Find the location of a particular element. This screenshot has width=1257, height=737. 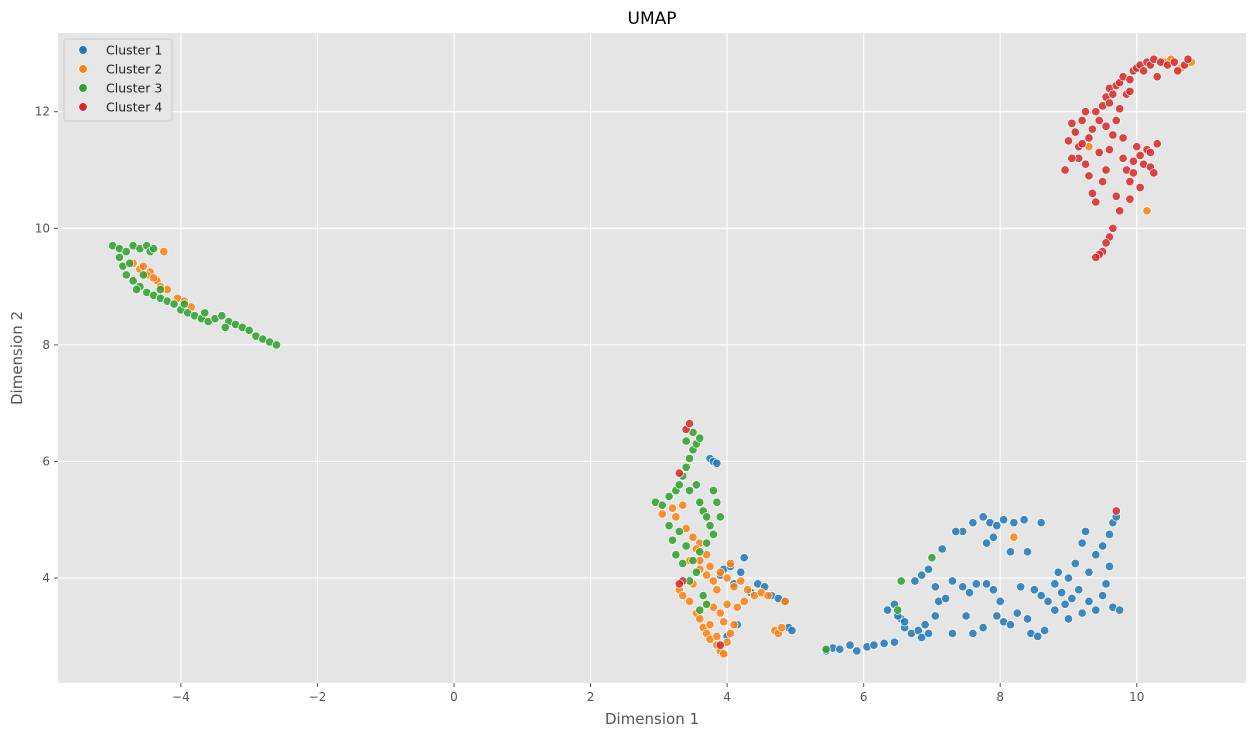

legend: Cluster 1 Cluster 2 Cluster 3 Cluster 4 is located at coordinates (118, 80).